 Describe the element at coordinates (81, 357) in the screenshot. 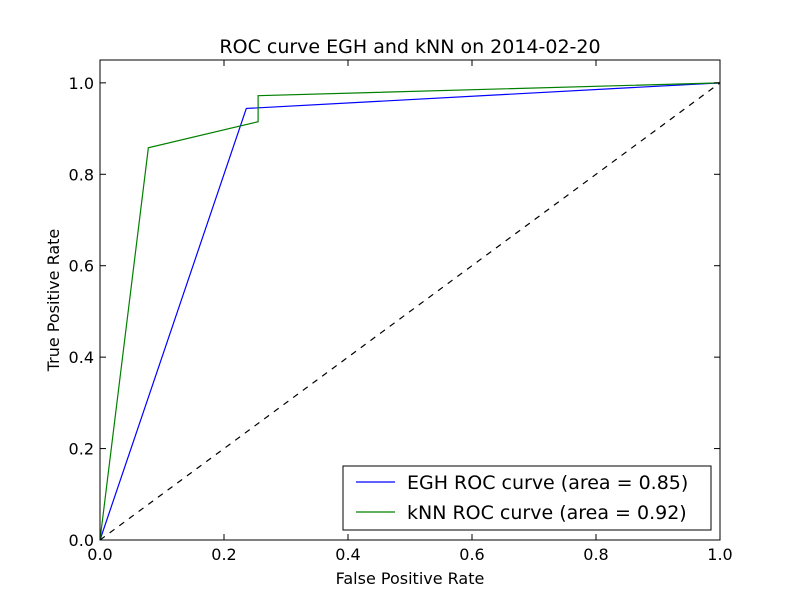

I see `y-tick-label: 0.4` at that location.